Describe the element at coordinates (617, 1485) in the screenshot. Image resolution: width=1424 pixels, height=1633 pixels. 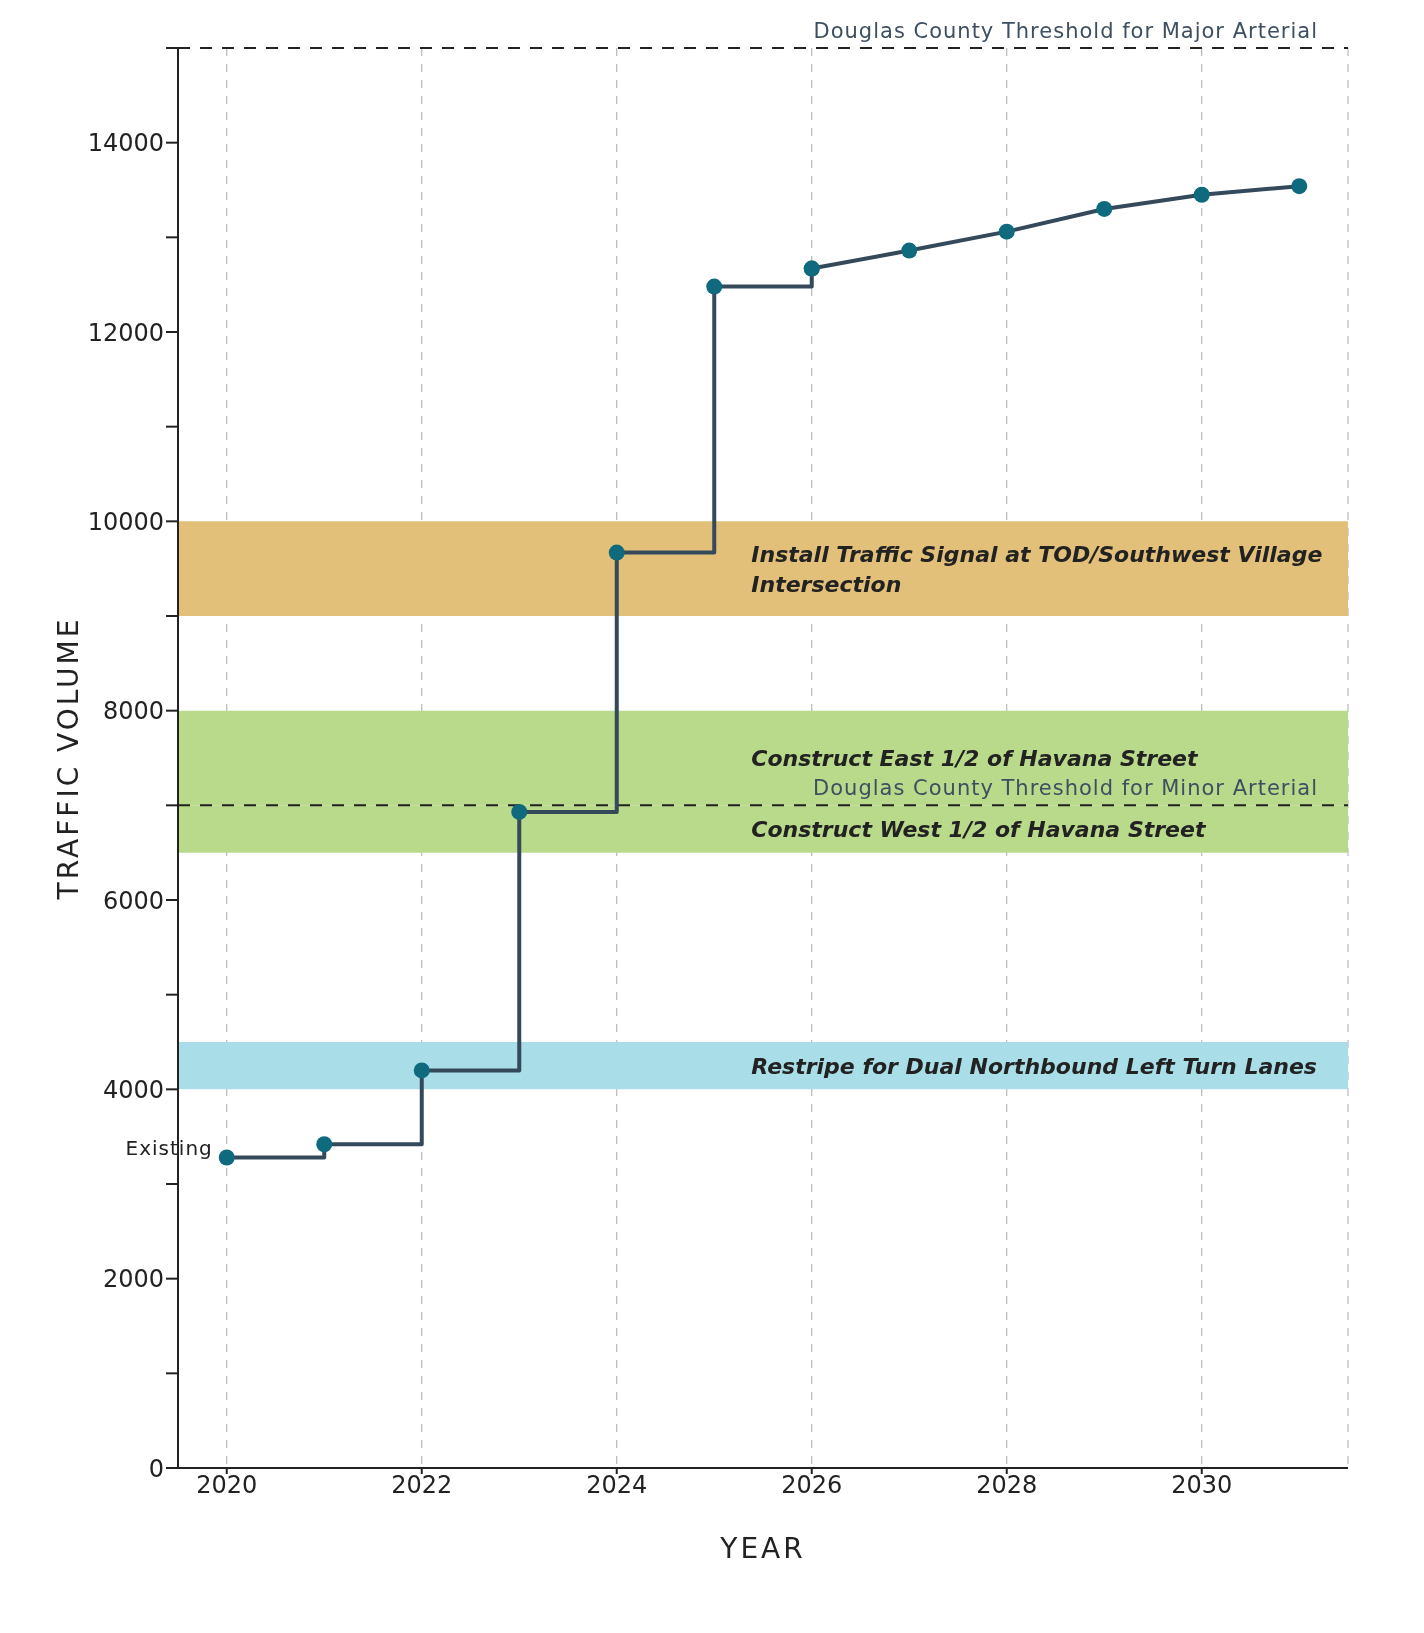
I see `x-tick-label: 2024` at that location.